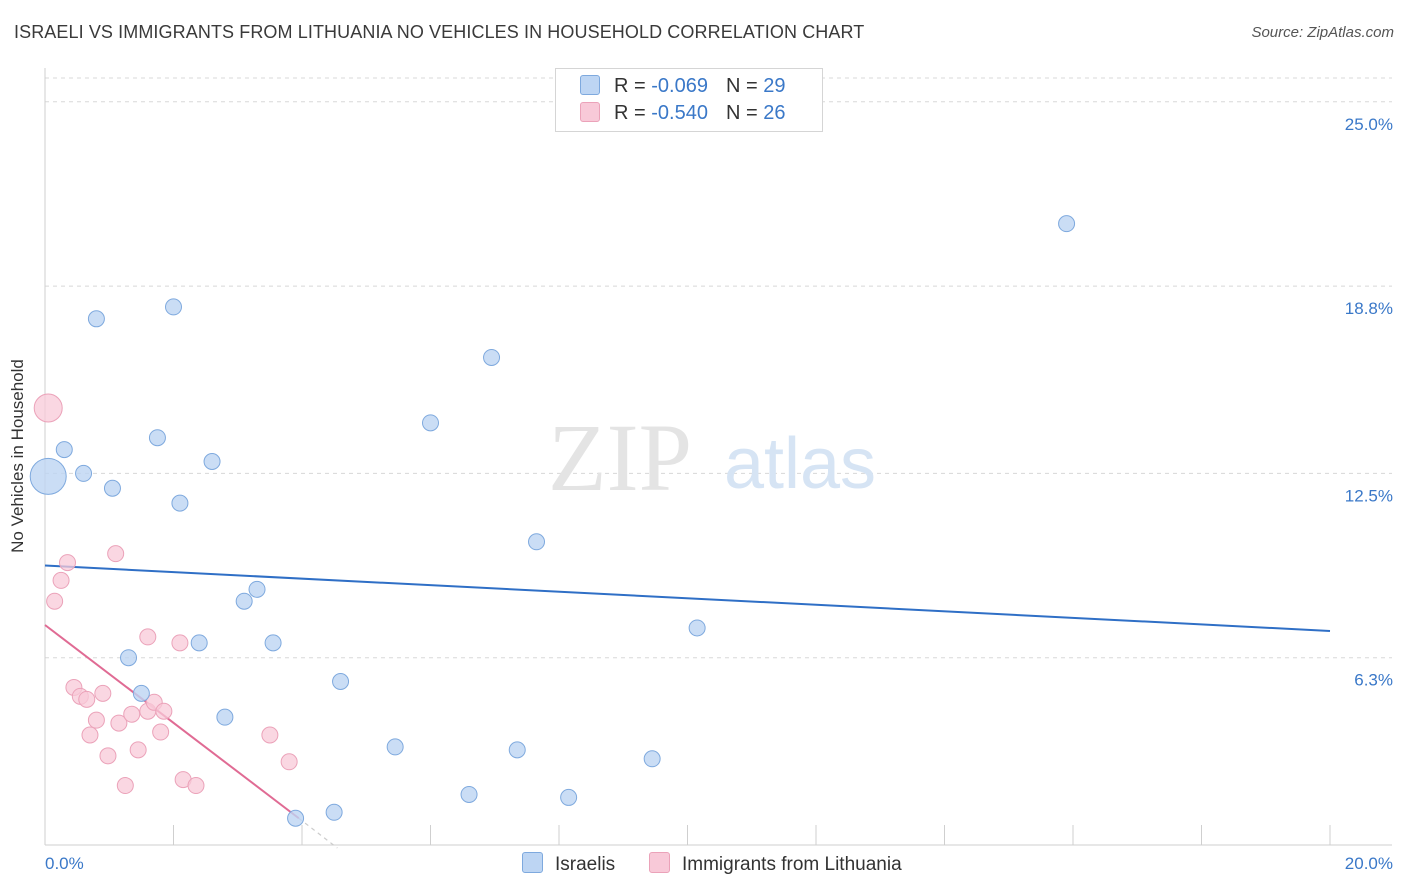 This screenshot has width=1406, height=892. What do you see at coordinates (620, 457) in the screenshot?
I see `watermark-zip: ZIP` at bounding box center [620, 457].